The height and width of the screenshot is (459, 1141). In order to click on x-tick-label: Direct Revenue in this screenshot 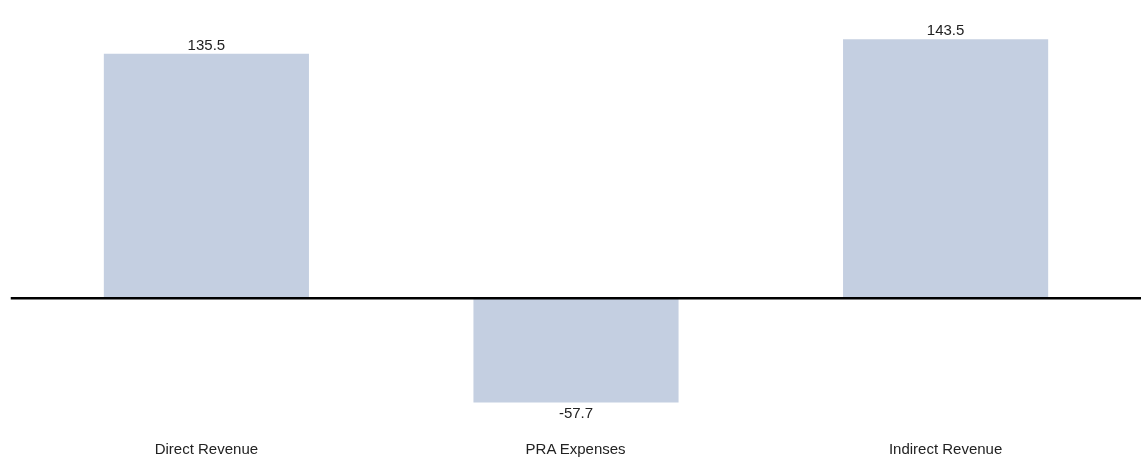, I will do `click(206, 448)`.